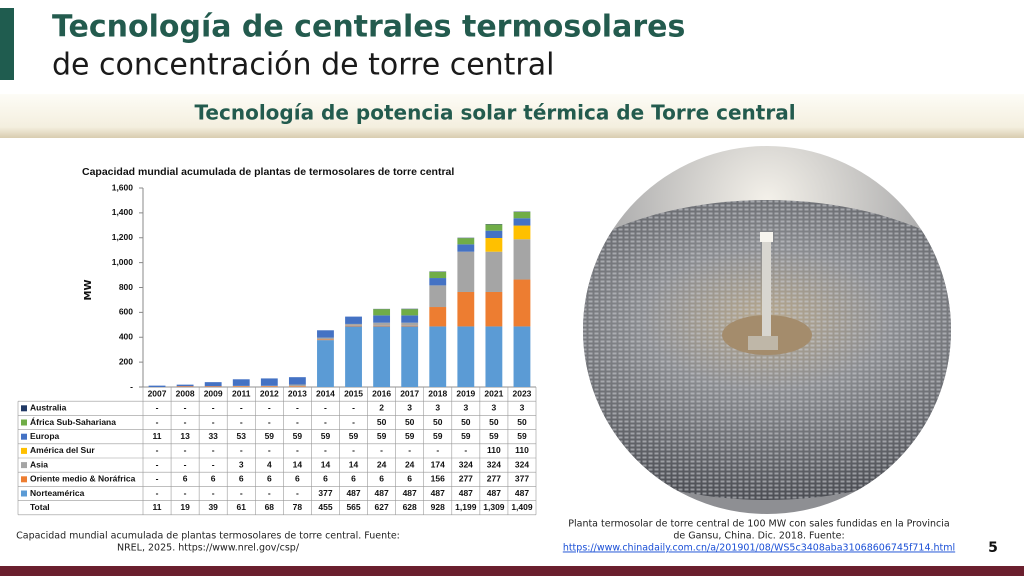 The width and height of the screenshot is (1024, 580). What do you see at coordinates (410, 464) in the screenshot?
I see `table-value: 24` at bounding box center [410, 464].